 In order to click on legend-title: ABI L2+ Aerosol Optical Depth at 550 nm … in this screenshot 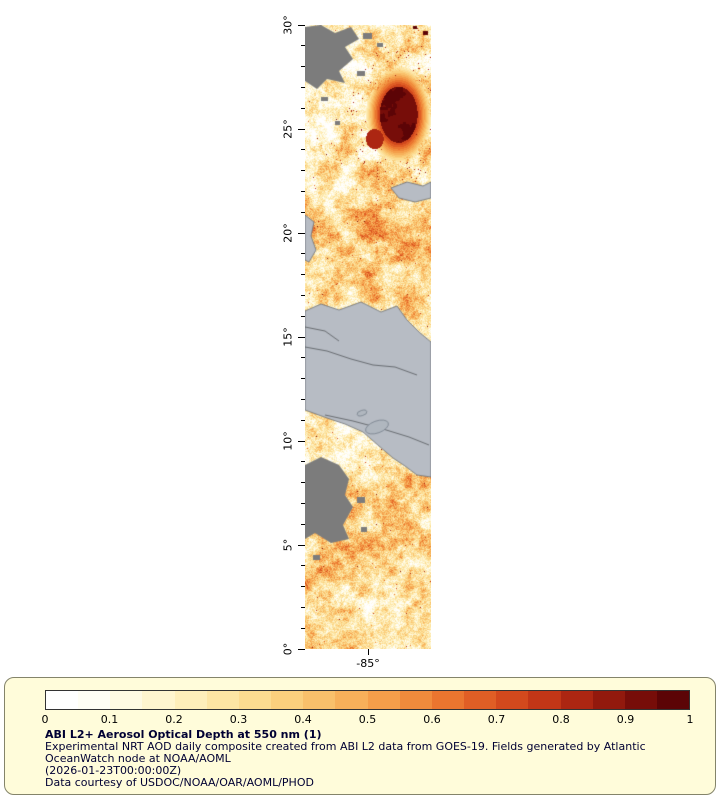, I will do `click(183, 734)`.